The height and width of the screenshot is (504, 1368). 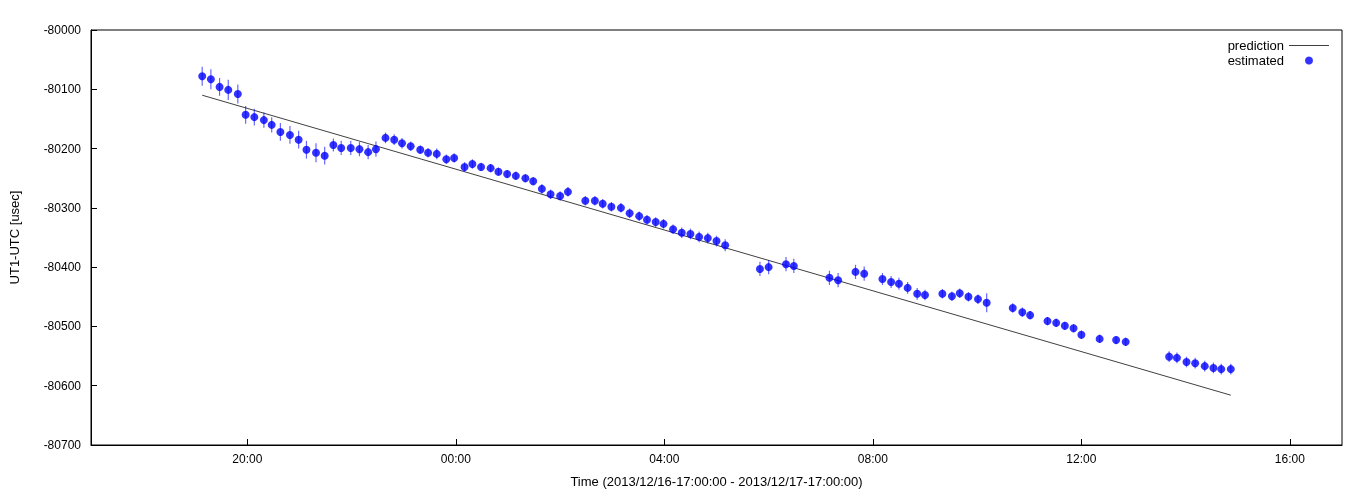 What do you see at coordinates (62, 30) in the screenshot?
I see `y-tick-label: -80000` at bounding box center [62, 30].